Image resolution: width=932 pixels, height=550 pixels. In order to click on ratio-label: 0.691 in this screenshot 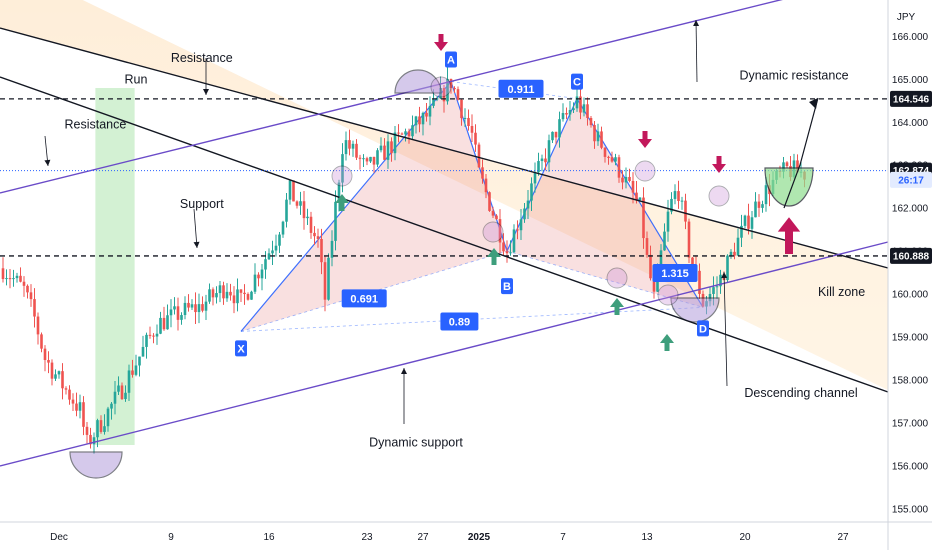, I will do `click(364, 299)`.